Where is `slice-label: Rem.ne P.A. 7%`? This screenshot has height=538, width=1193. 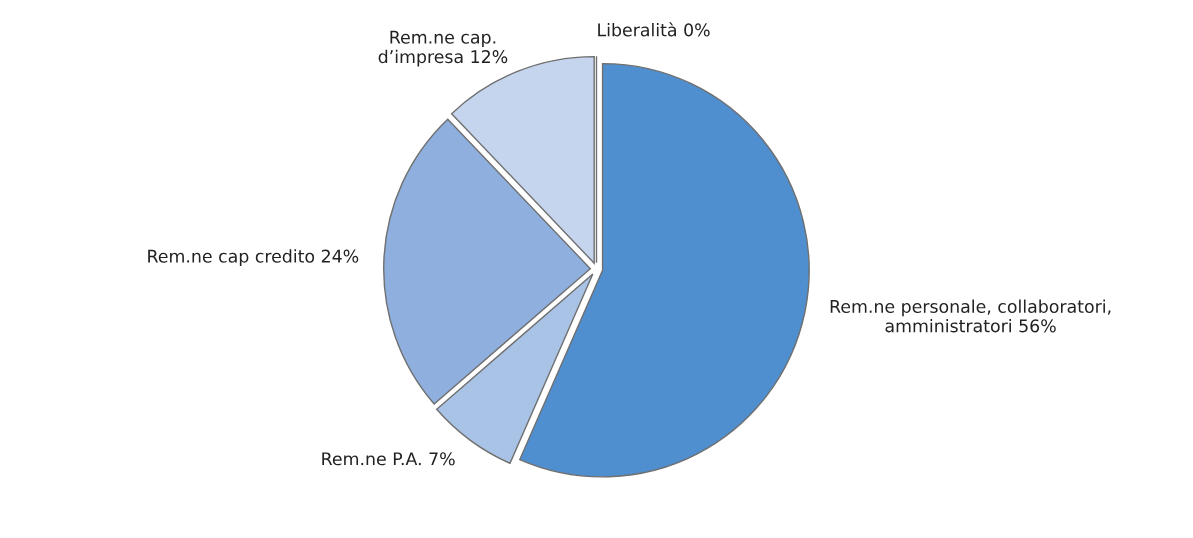
slice-label: Rem.ne P.A. 7% is located at coordinates (388, 459).